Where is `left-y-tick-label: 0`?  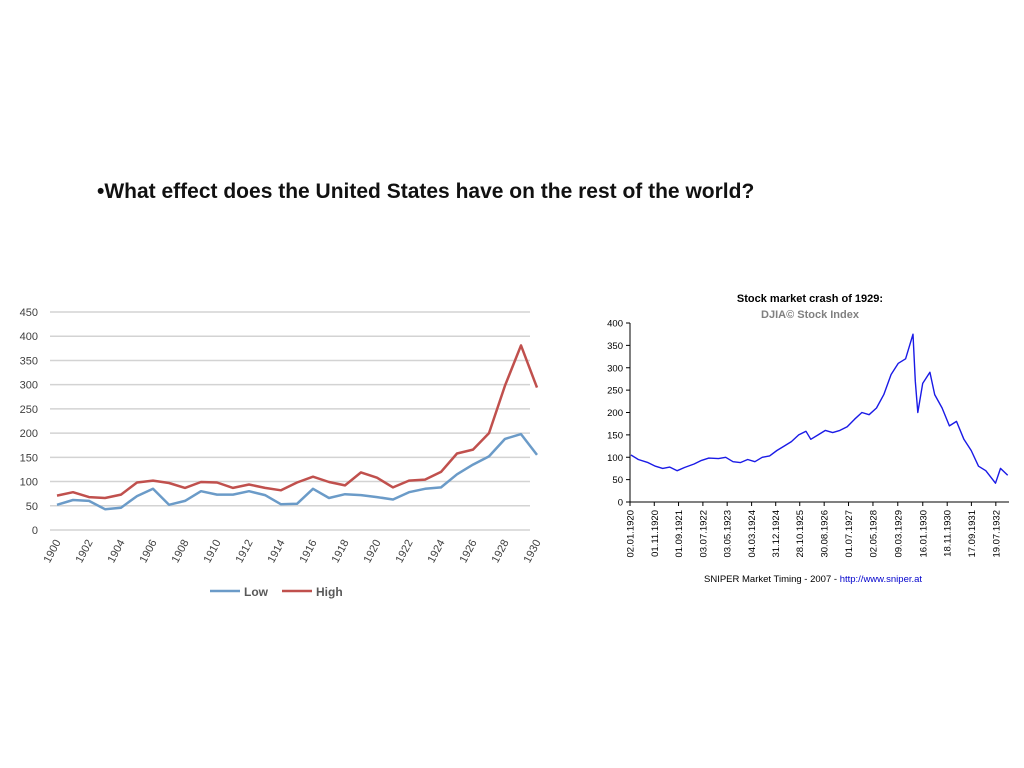 left-y-tick-label: 0 is located at coordinates (35, 531).